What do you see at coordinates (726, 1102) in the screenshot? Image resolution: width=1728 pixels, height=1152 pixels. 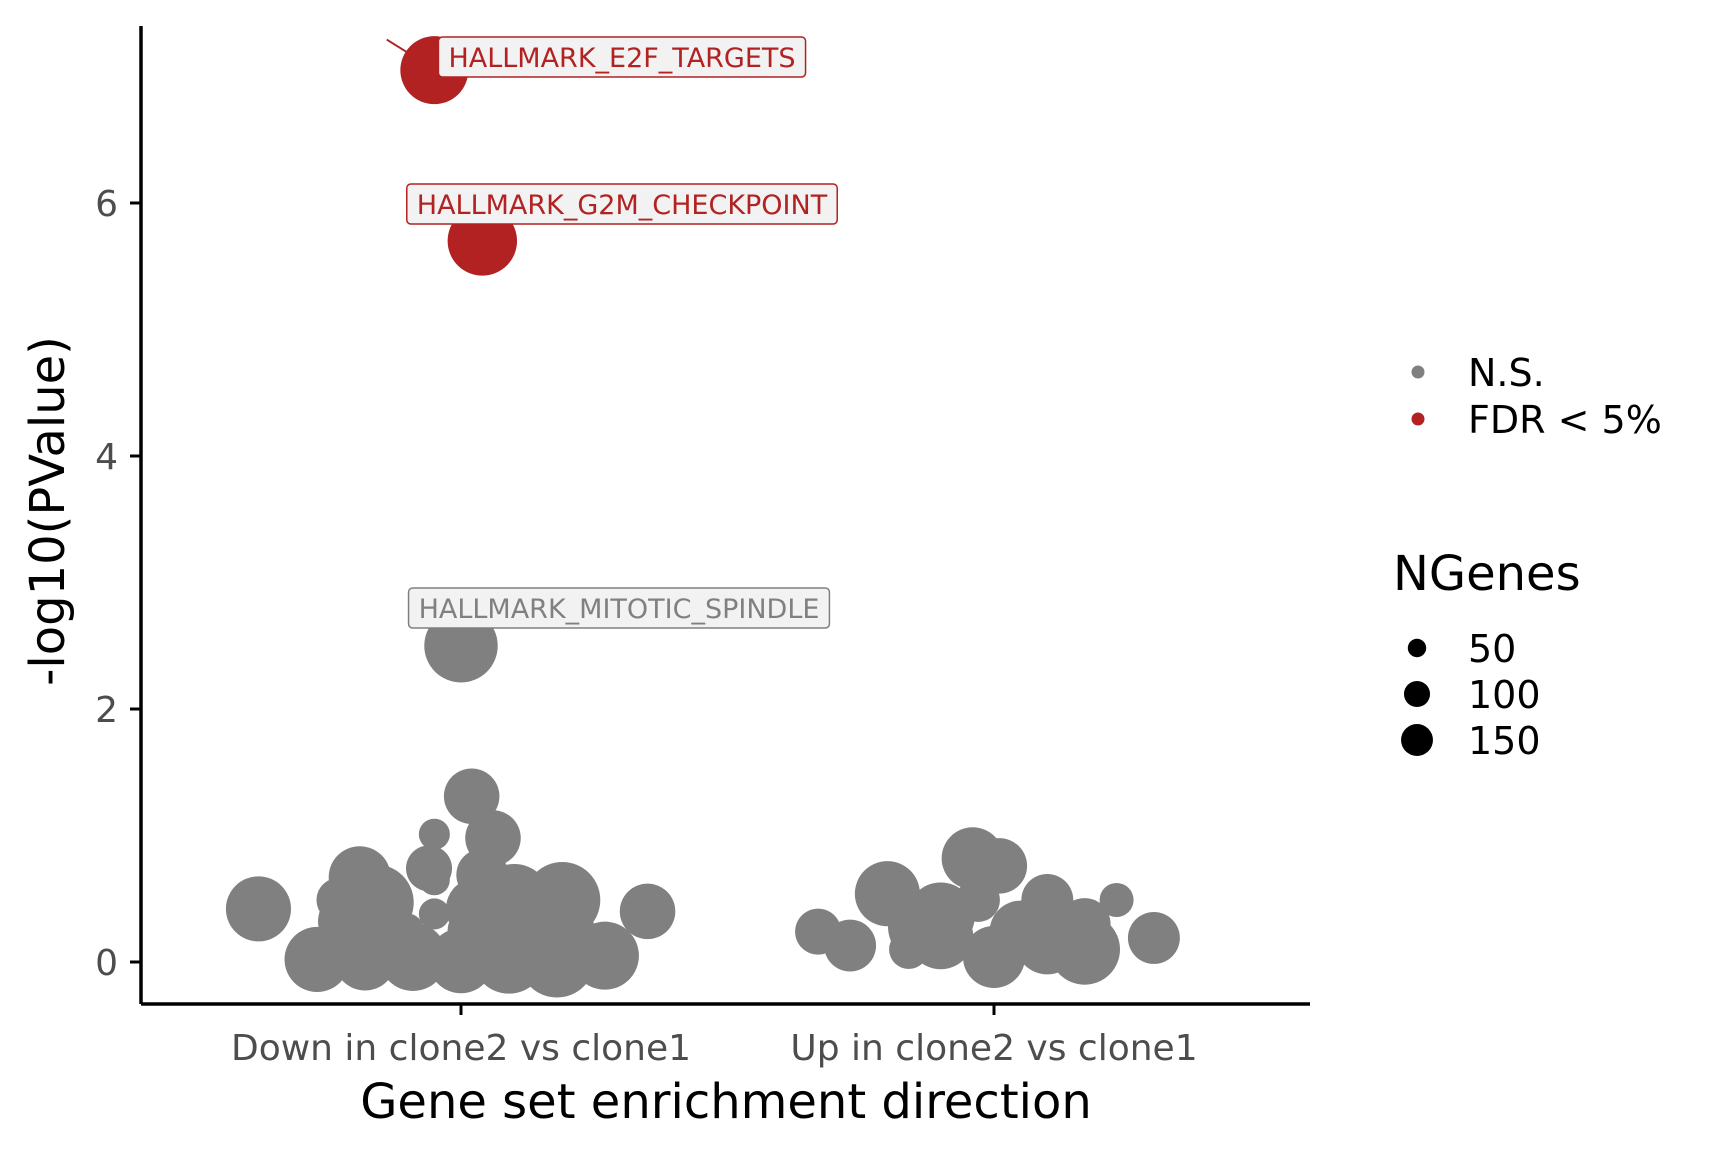 I see `x-axis-title: Gene set enrichment direction` at bounding box center [726, 1102].